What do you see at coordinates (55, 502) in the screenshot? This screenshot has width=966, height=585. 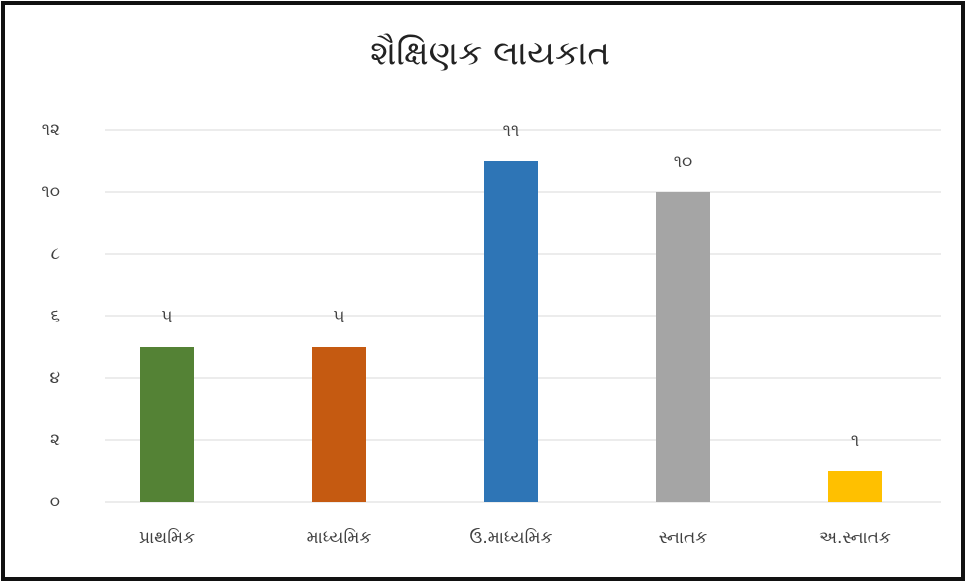 I see `y-tick-label: ૦` at bounding box center [55, 502].